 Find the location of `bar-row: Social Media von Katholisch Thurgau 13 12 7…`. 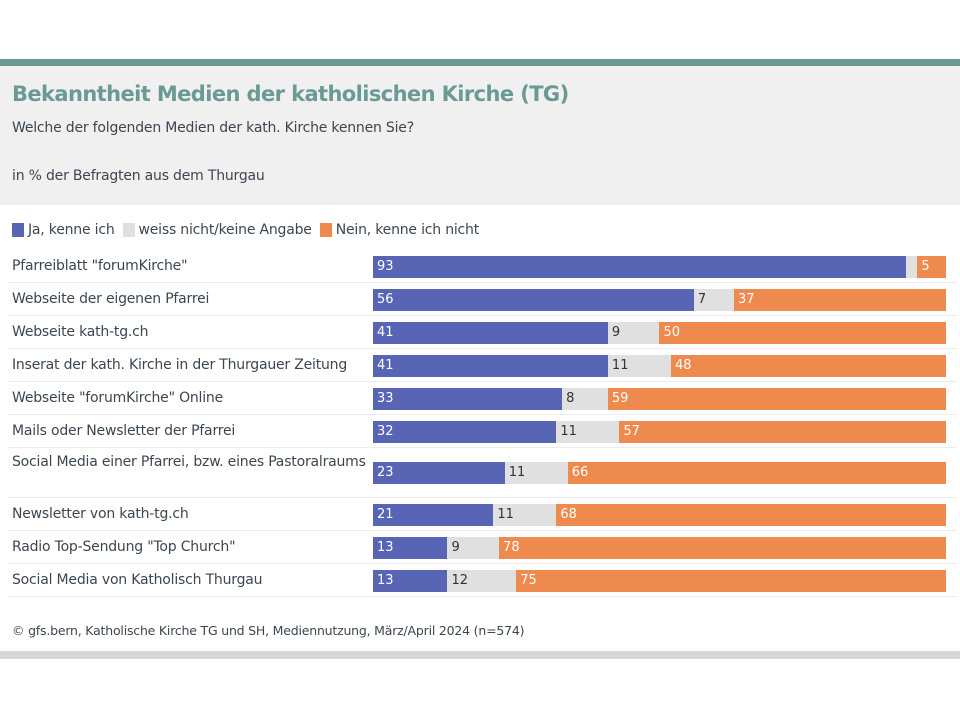

bar-row: Social Media von Katholisch Thurgau 13 12 7… is located at coordinates (482, 580).